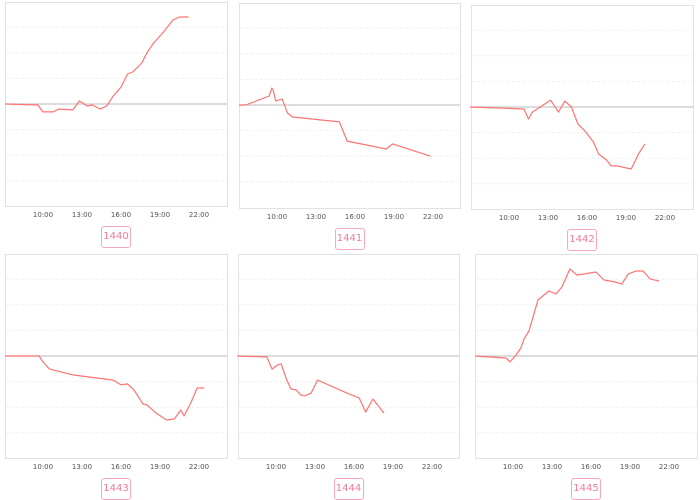 This screenshot has height=500, width=700. I want to click on plot-frame, so click(350, 106).